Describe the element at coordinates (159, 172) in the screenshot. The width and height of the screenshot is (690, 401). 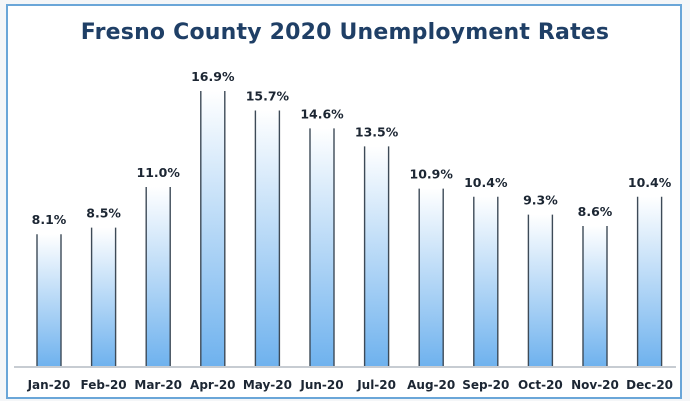
I see `data-label: 11.0%` at that location.